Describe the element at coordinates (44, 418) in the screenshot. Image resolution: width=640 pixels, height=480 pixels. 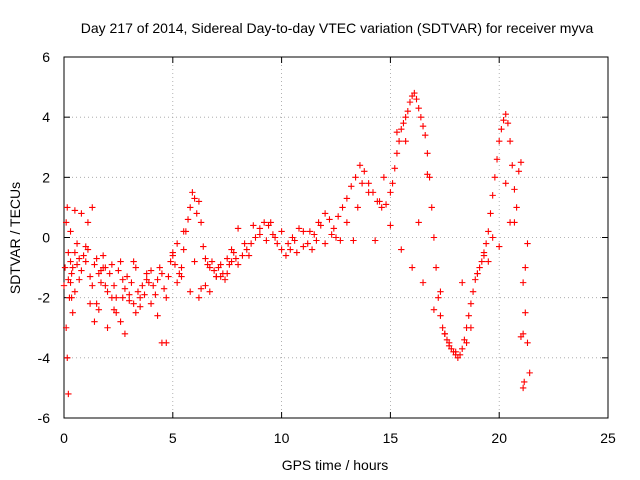
I see `y-tick-label: -6` at that location.